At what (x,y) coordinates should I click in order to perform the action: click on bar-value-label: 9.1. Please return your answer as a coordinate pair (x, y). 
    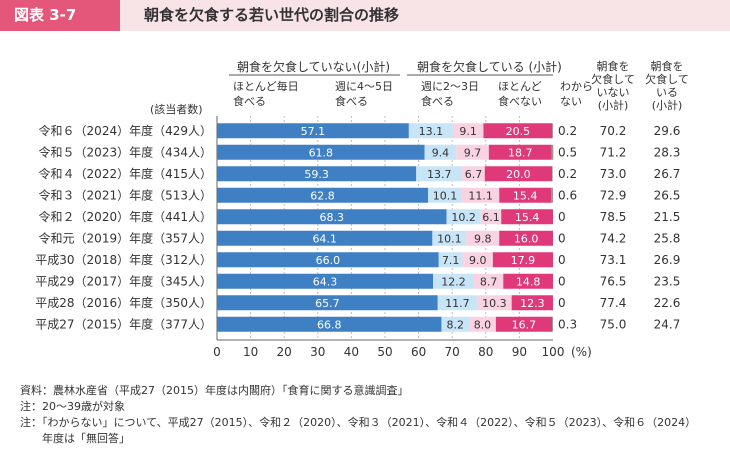
    Looking at the image, I should click on (468, 131).